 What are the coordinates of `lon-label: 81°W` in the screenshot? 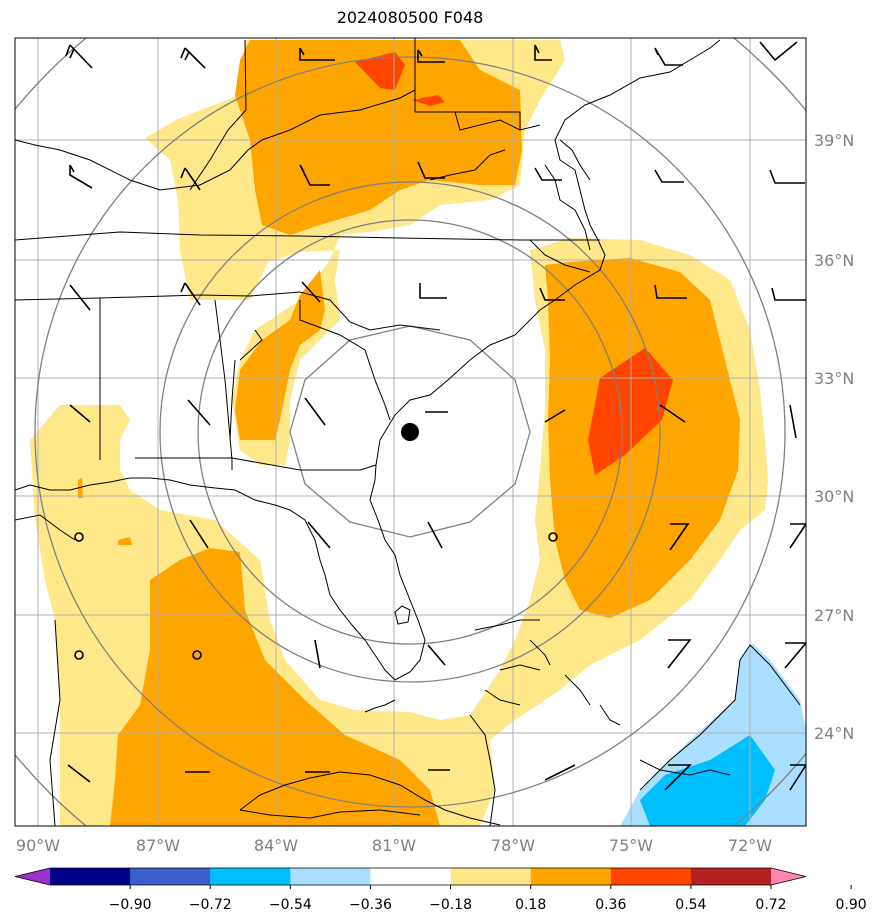 It's located at (394, 845).